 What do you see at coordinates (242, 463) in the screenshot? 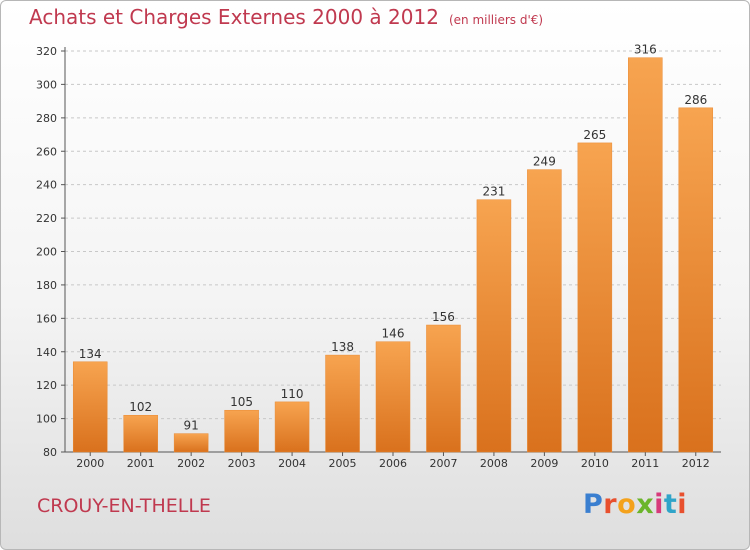
I see `x-tick-label-2003: 2003` at bounding box center [242, 463].